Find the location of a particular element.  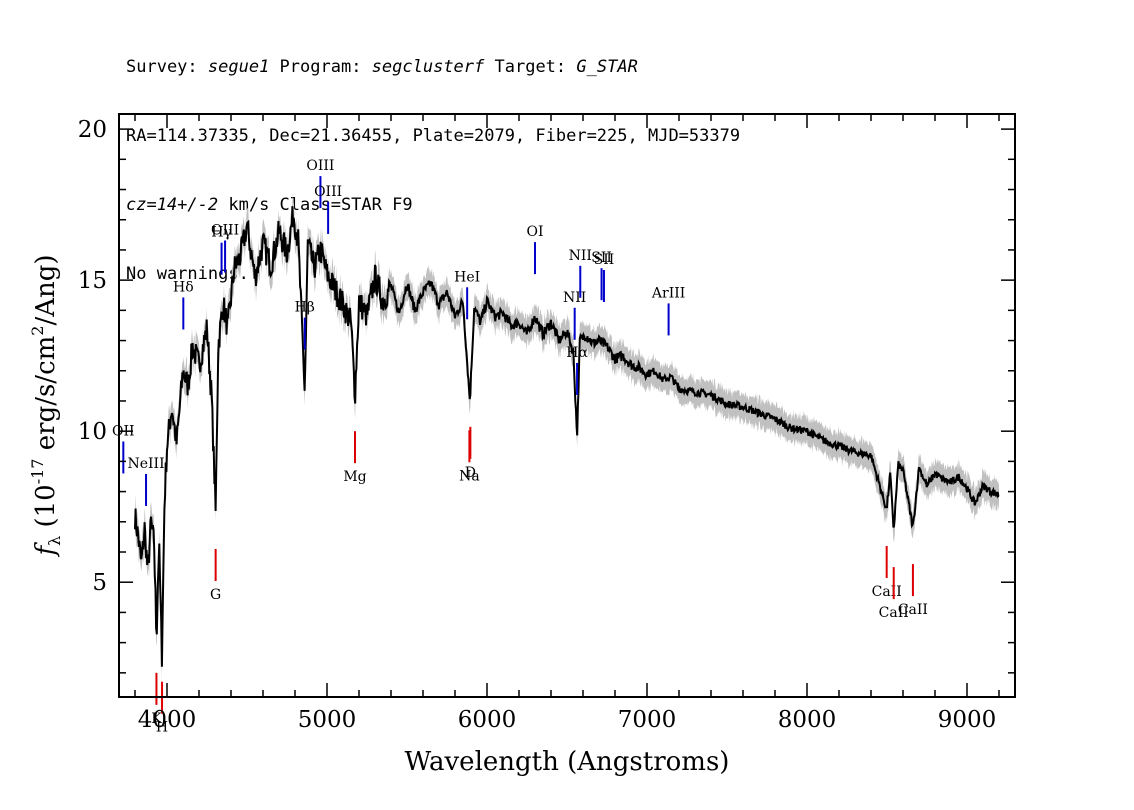

x-tick-label: 8000 is located at coordinates (807, 720).